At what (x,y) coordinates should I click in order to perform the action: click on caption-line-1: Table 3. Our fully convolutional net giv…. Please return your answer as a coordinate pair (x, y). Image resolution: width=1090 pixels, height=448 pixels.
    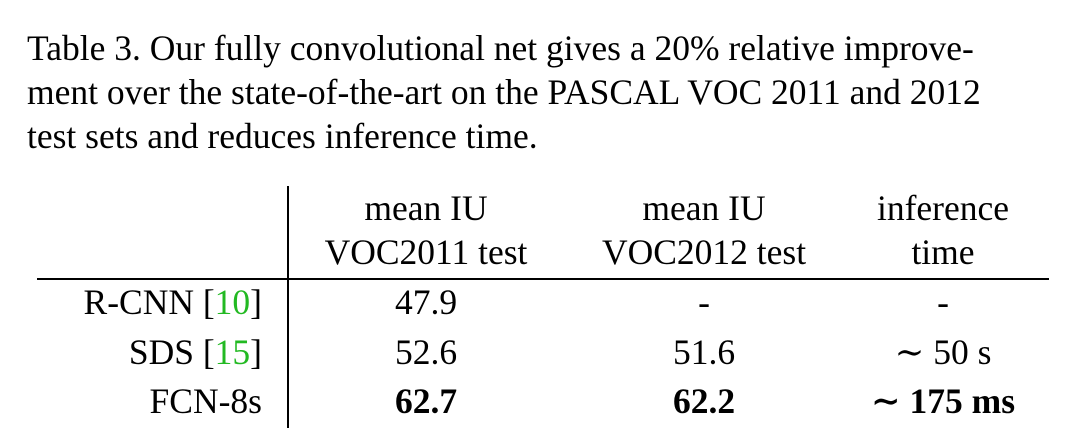
    Looking at the image, I should click on (500, 48).